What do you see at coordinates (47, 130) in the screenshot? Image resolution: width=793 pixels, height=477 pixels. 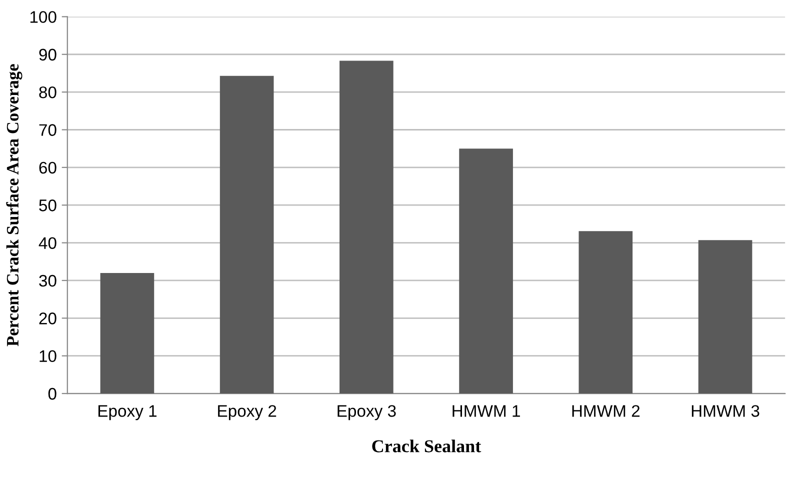 I see `y-tick-label: 70` at bounding box center [47, 130].